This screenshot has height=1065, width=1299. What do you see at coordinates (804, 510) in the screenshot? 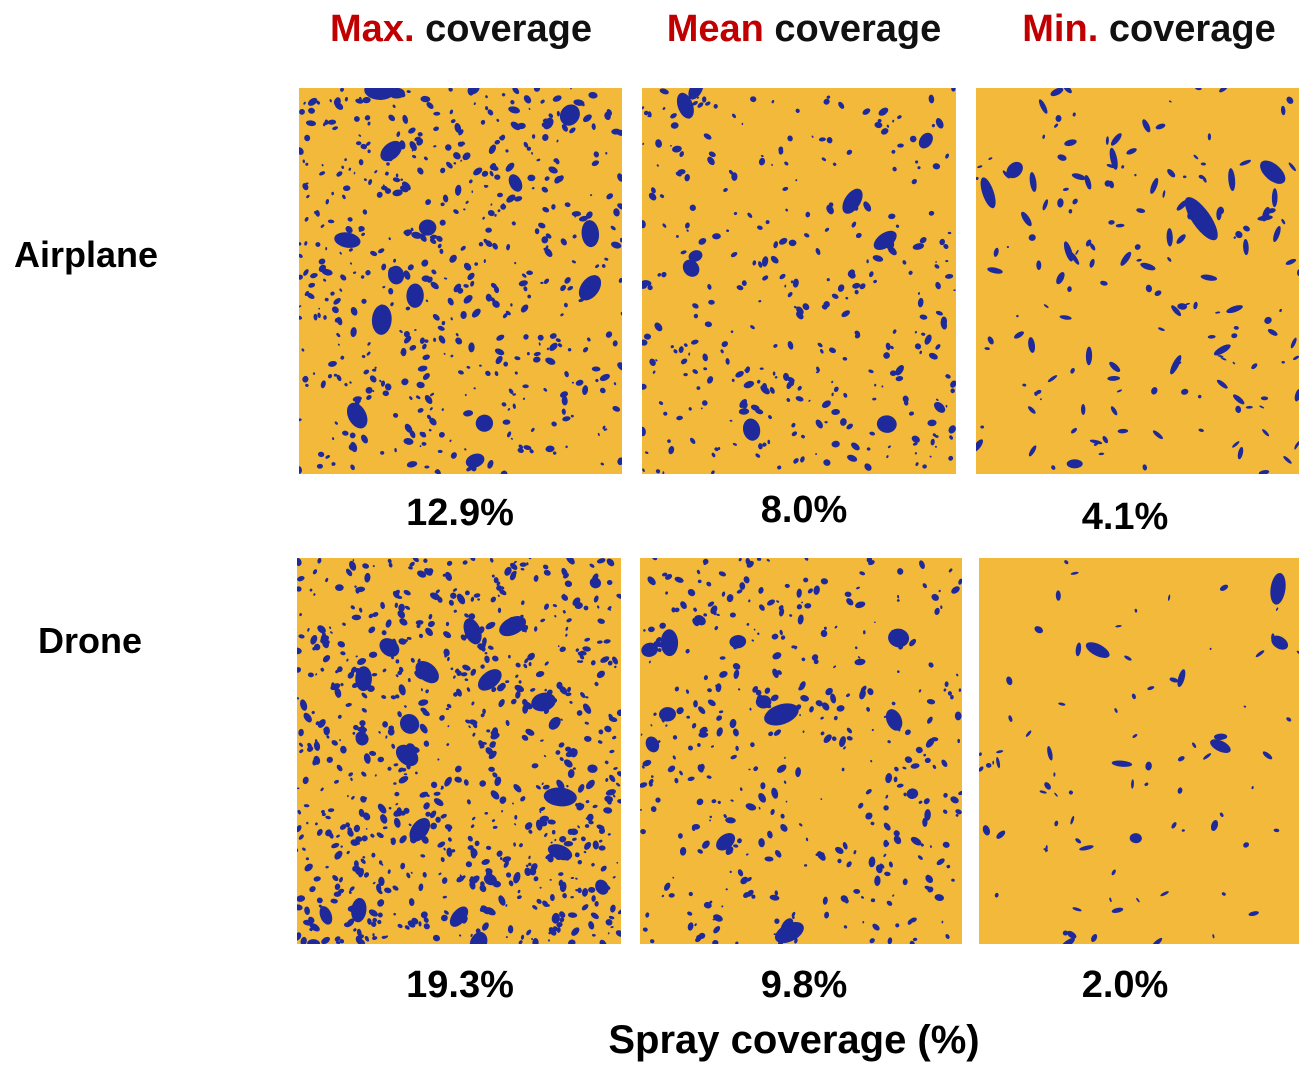
I see `airplane-mean-value: 8.0%` at bounding box center [804, 510].